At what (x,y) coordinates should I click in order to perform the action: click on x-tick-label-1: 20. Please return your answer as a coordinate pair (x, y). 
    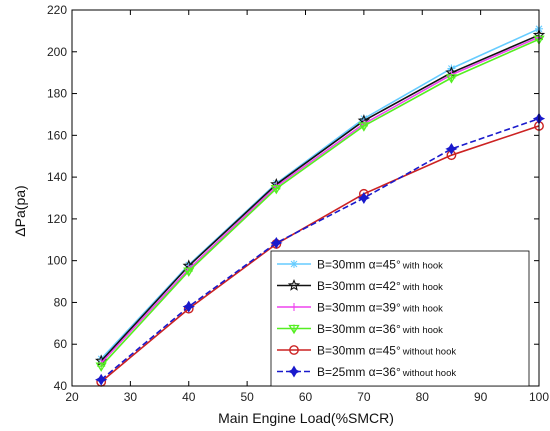
    Looking at the image, I should click on (72, 397).